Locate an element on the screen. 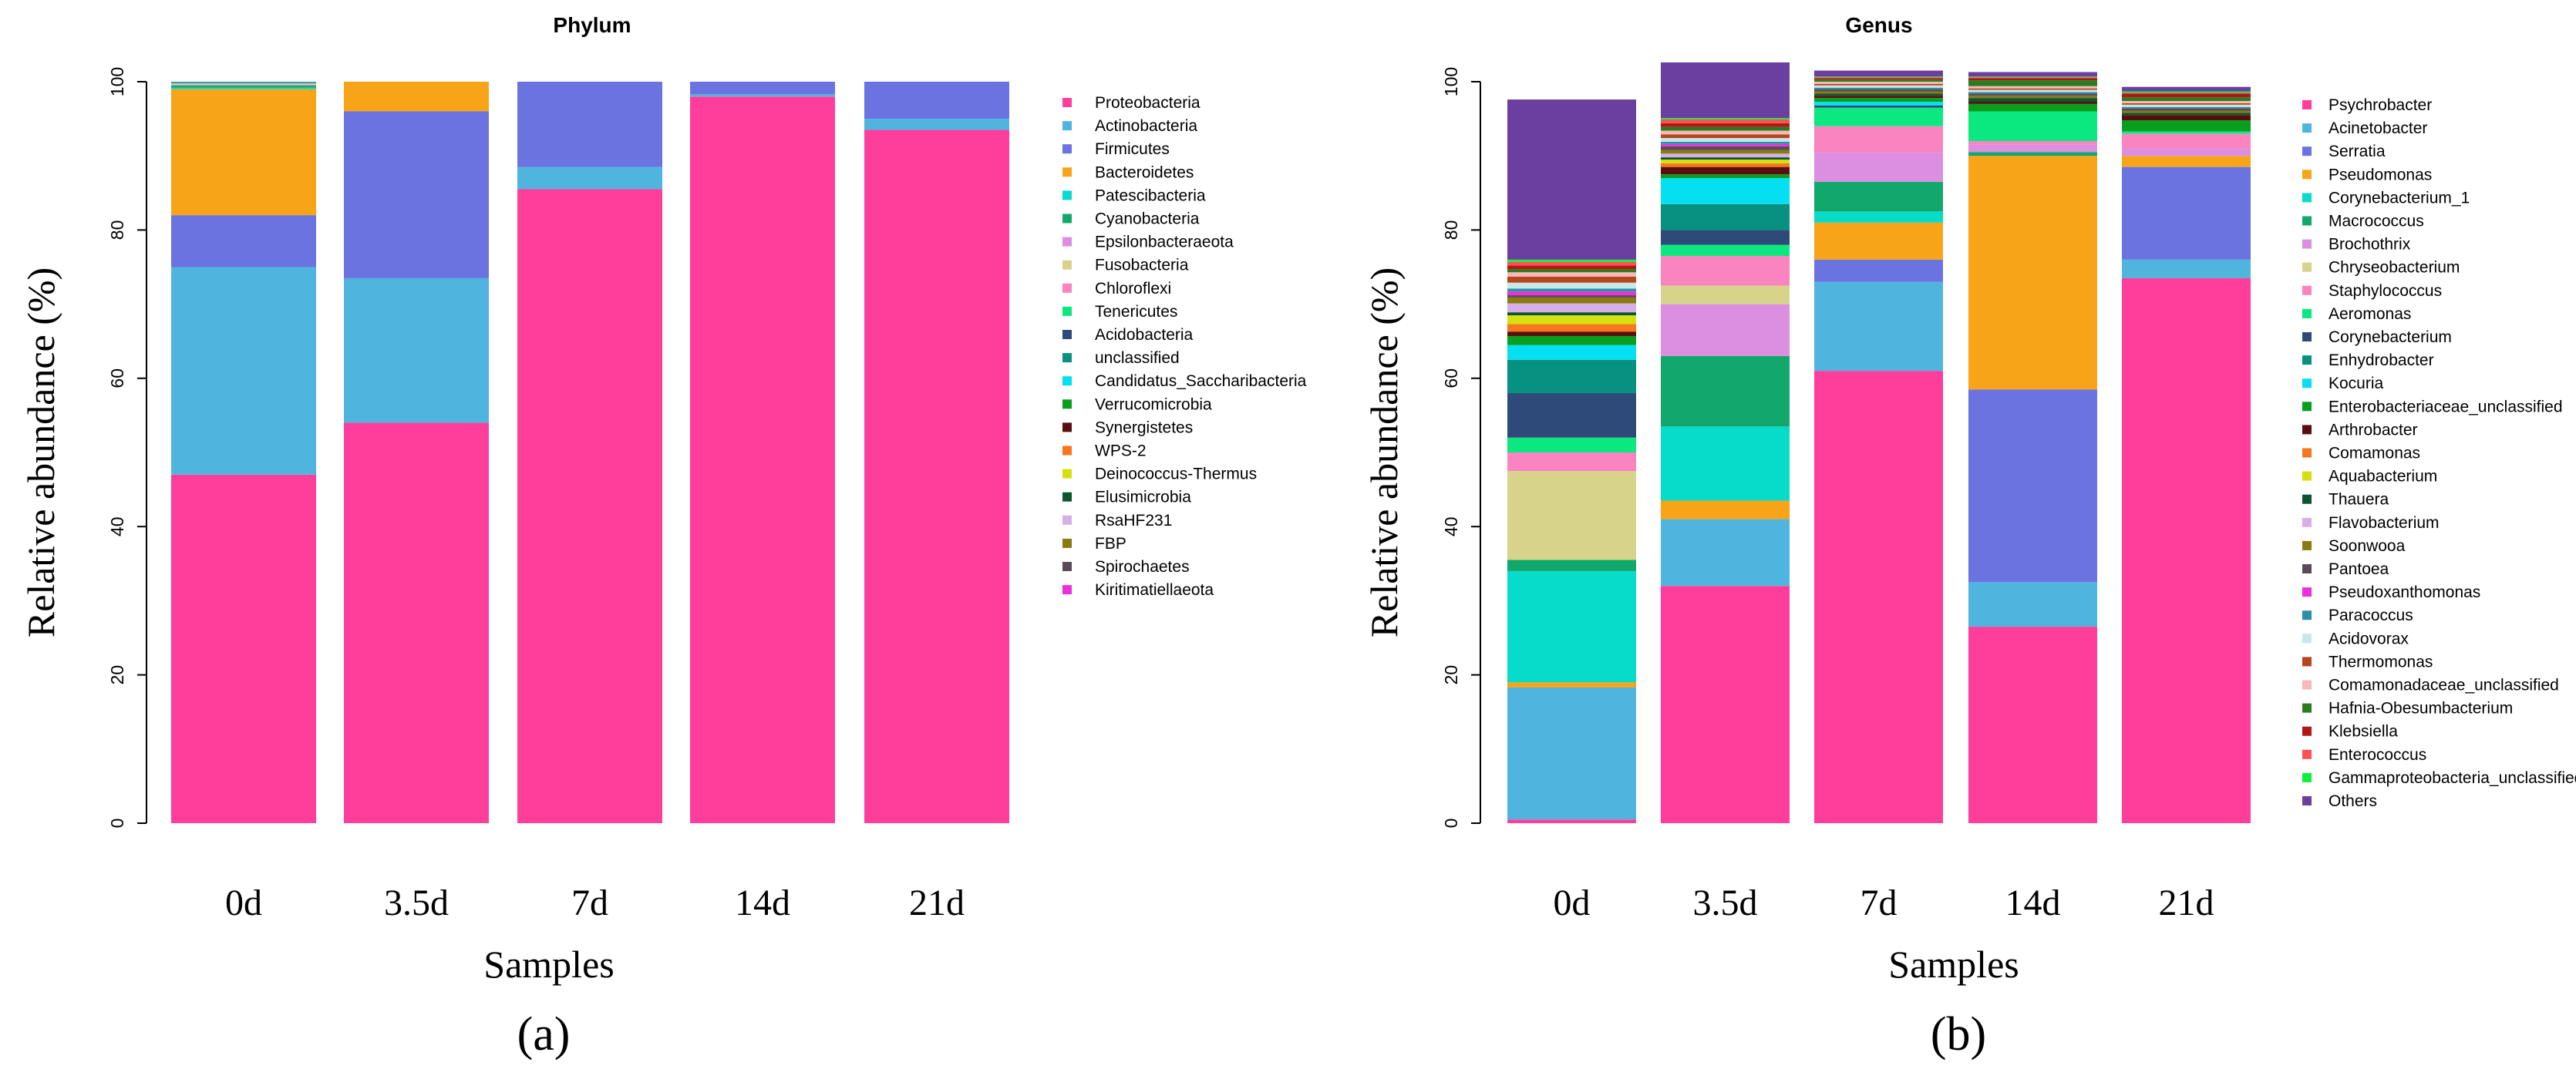 This screenshot has height=1076, width=2576. legend-label: Comamonas is located at coordinates (2374, 453).